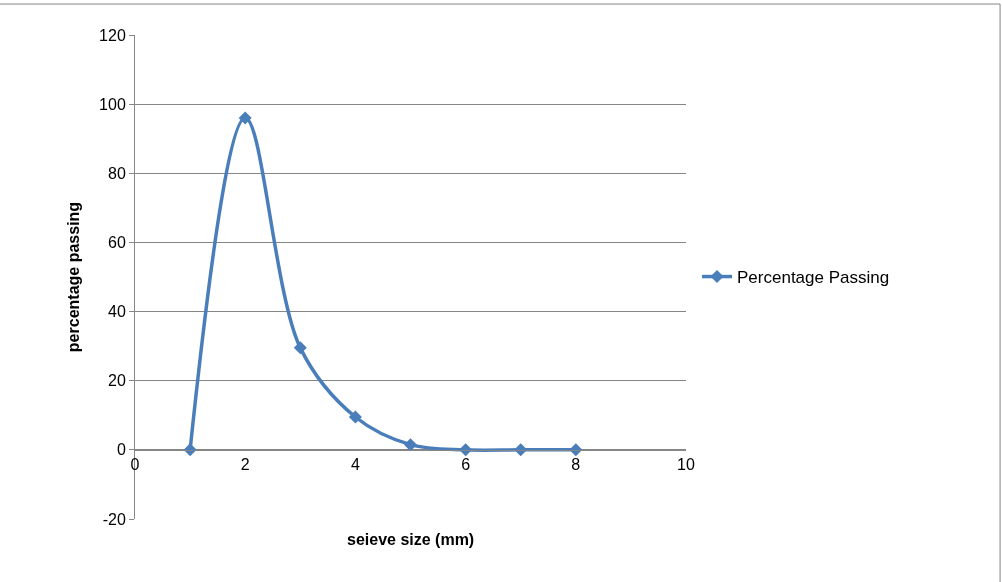  What do you see at coordinates (245, 465) in the screenshot?
I see `x-tick-label: 2` at bounding box center [245, 465].